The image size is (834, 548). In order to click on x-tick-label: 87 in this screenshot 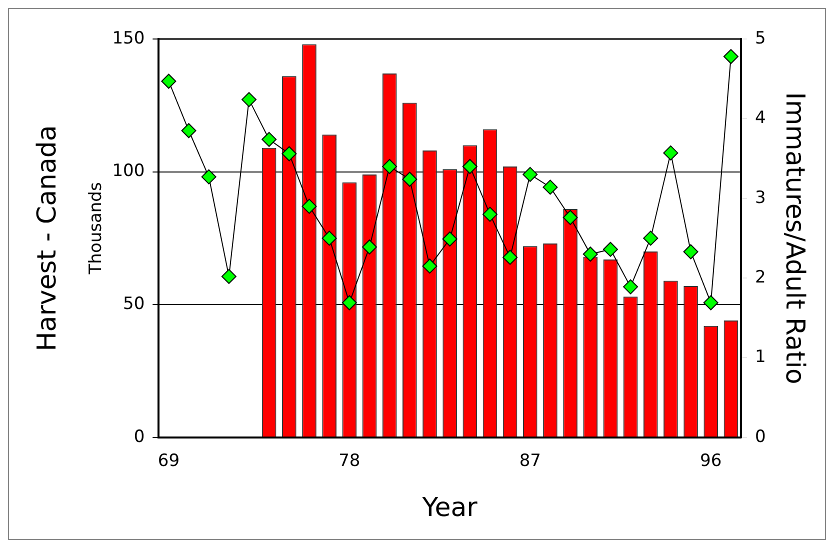, I will do `click(530, 461)`.